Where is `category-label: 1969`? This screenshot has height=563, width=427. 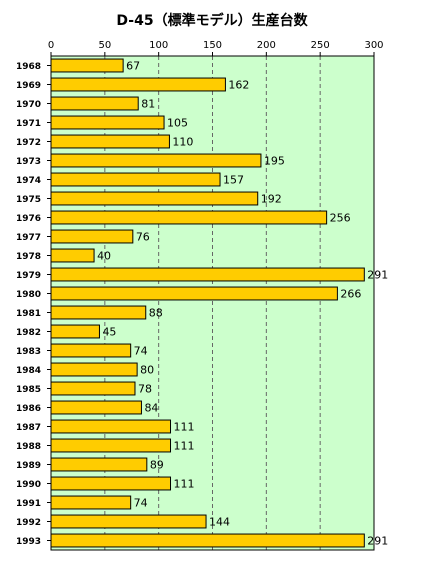
category-label: 1969 is located at coordinates (28, 86).